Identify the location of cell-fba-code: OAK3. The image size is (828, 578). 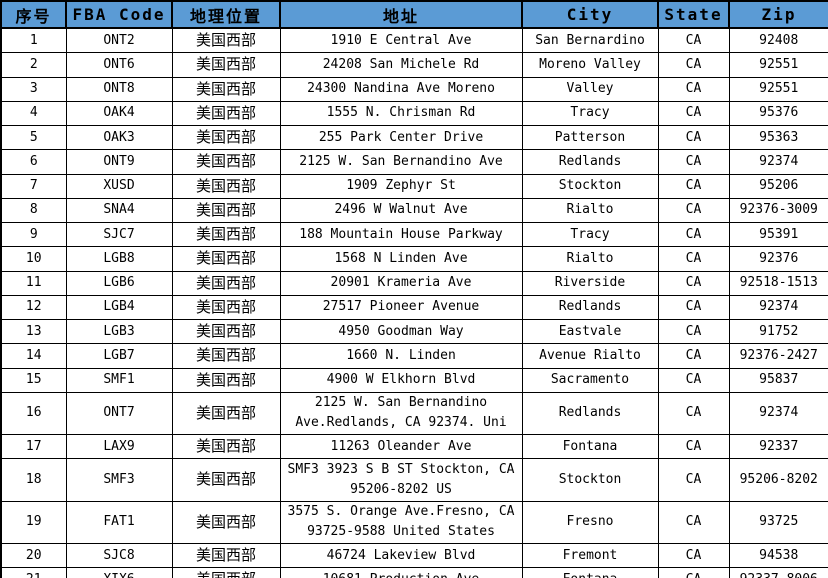
(119, 137).